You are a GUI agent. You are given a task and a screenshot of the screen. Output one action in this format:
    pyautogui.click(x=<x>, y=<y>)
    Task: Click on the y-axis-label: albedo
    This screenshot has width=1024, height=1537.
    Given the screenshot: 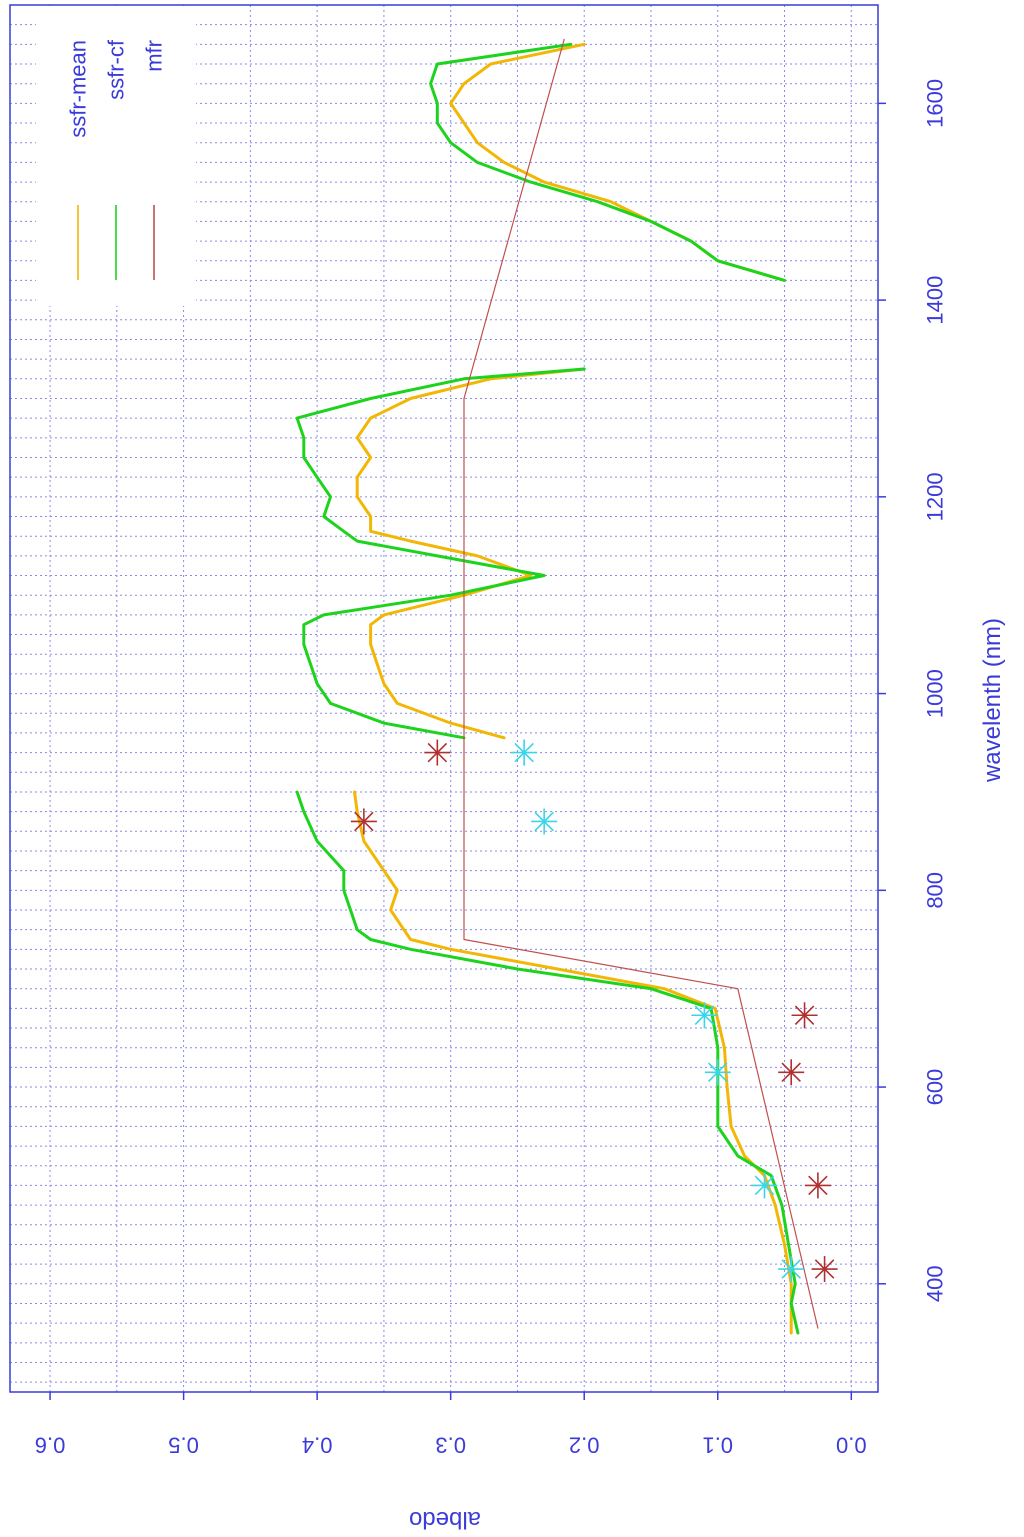 What is the action you would take?
    pyautogui.click(x=445, y=1519)
    